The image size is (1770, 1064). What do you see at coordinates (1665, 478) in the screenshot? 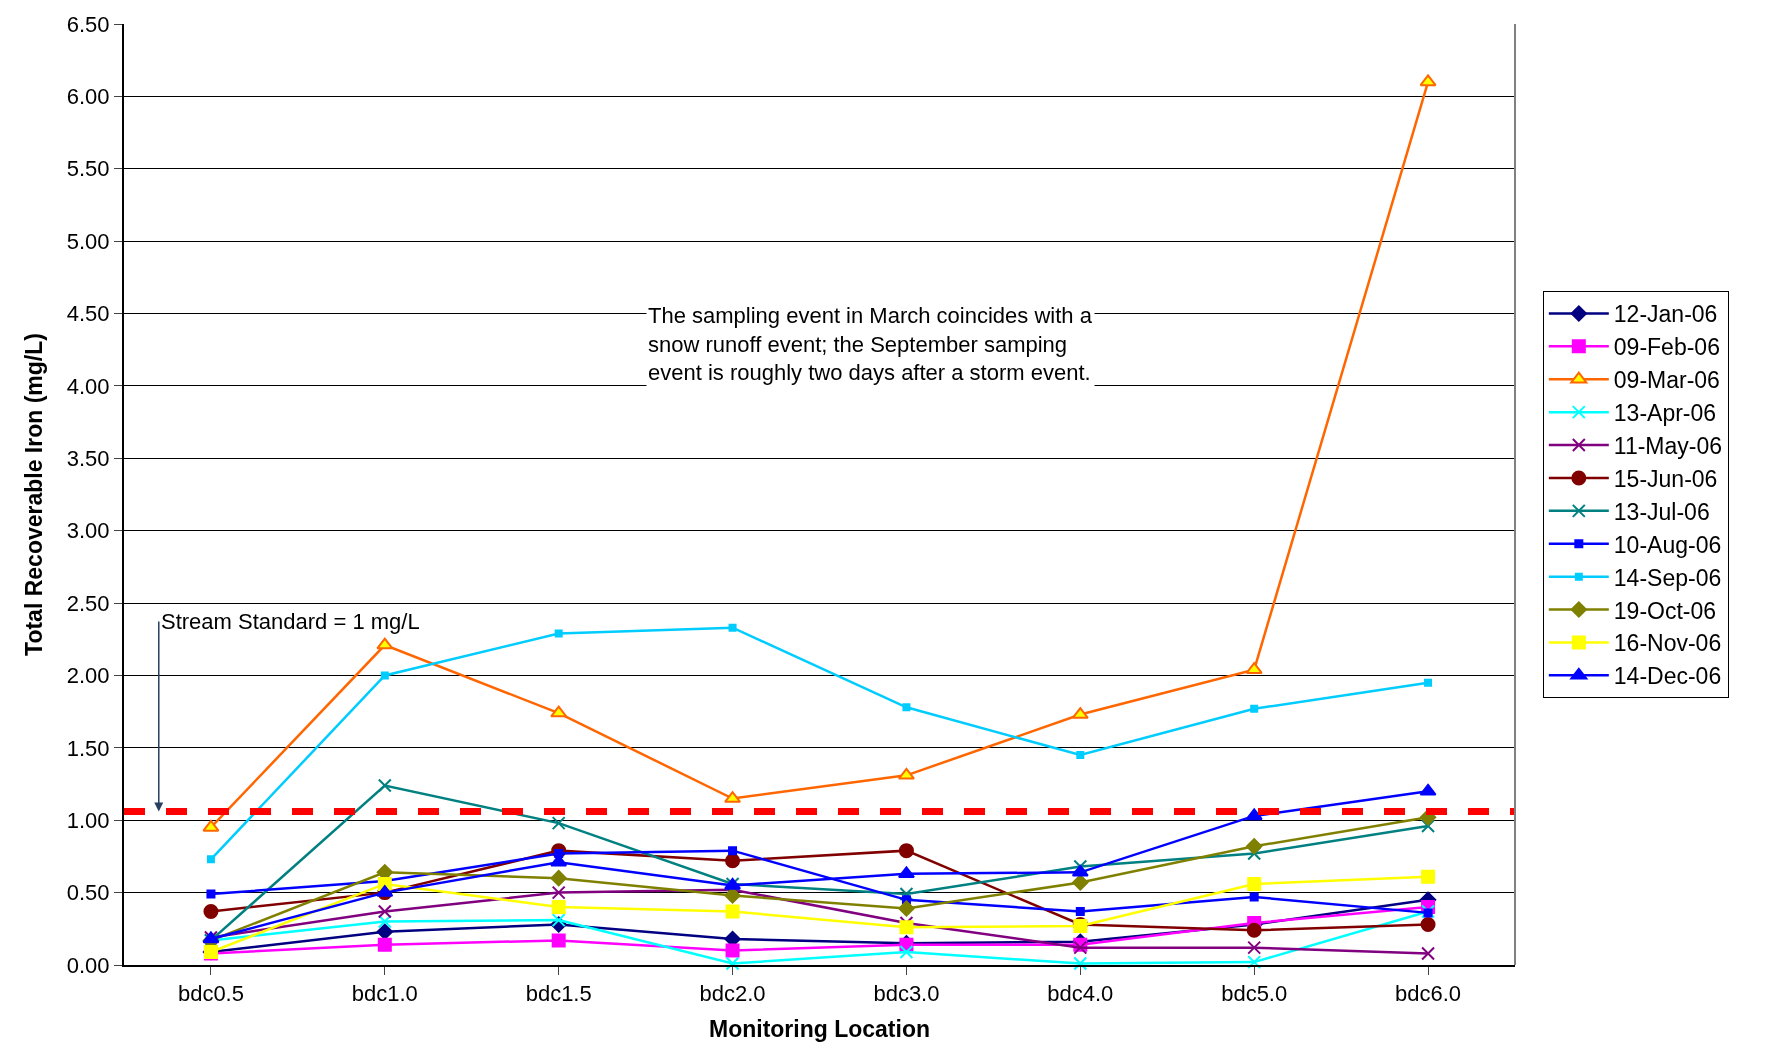
I see `legend-label: 15-Jun-06` at bounding box center [1665, 478].